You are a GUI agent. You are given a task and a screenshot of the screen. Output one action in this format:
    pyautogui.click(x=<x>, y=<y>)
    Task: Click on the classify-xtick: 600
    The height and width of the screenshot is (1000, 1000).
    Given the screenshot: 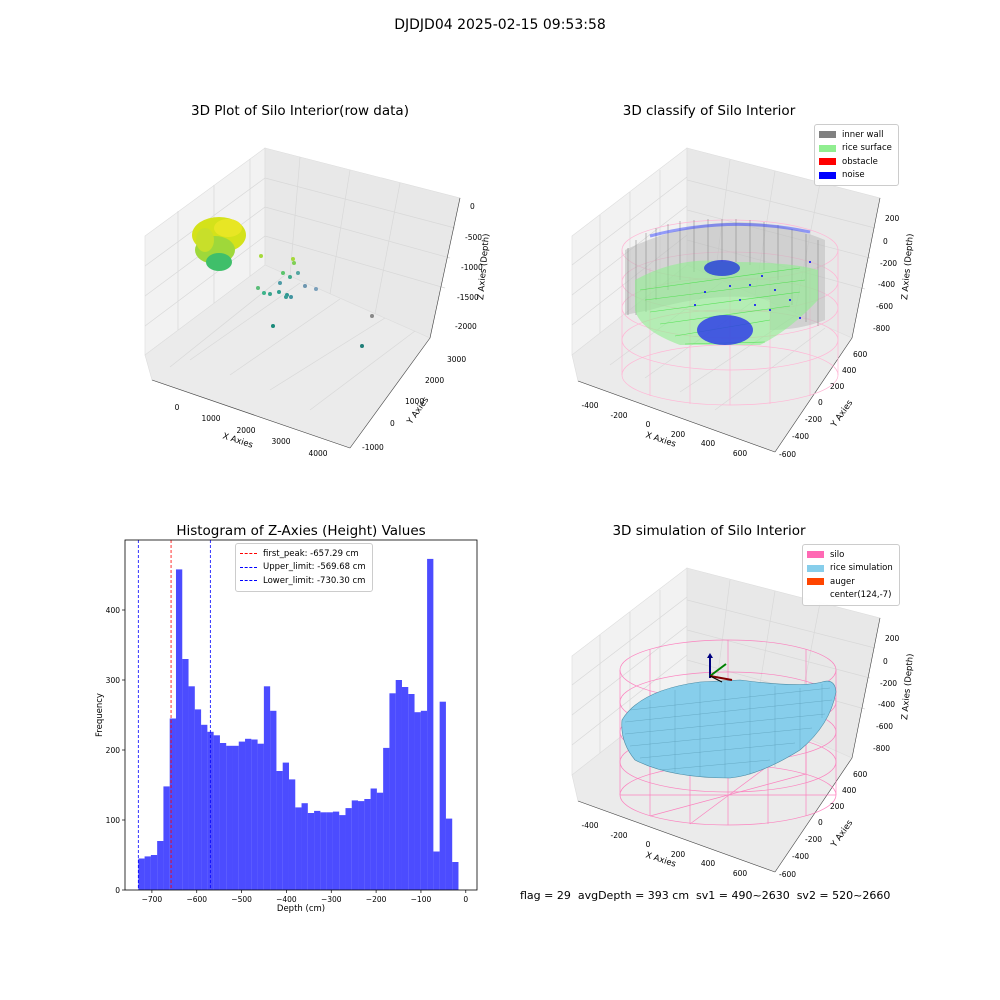 What is the action you would take?
    pyautogui.click(x=740, y=453)
    